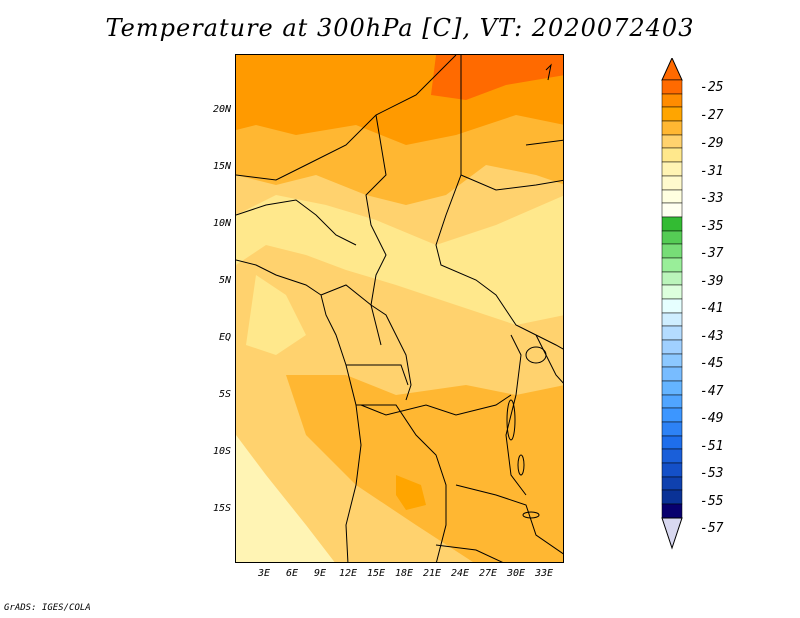  What do you see at coordinates (712, 501) in the screenshot?
I see `legend-label: -55` at bounding box center [712, 501].